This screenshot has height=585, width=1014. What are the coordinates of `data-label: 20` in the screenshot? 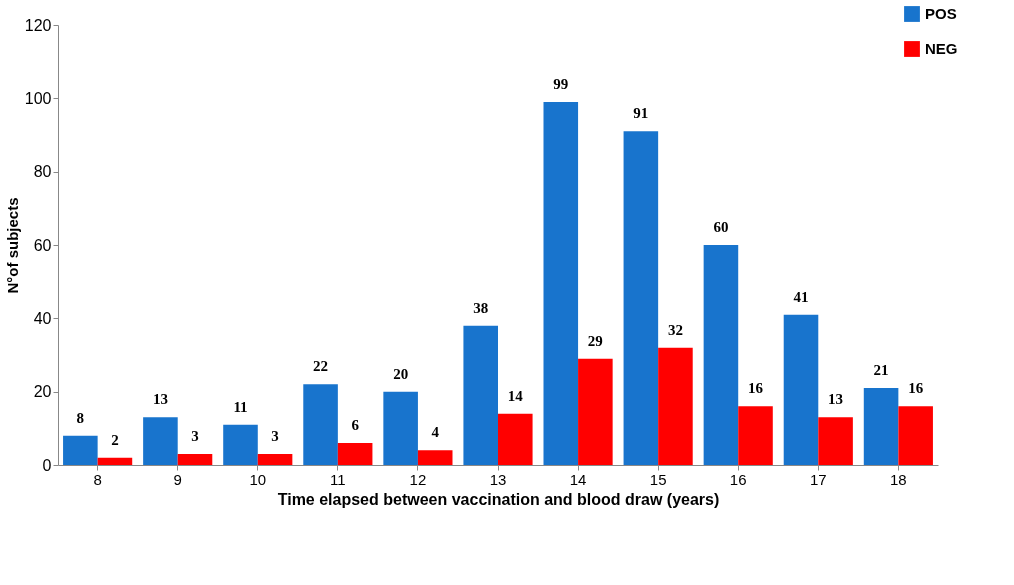 It's located at (401, 373).